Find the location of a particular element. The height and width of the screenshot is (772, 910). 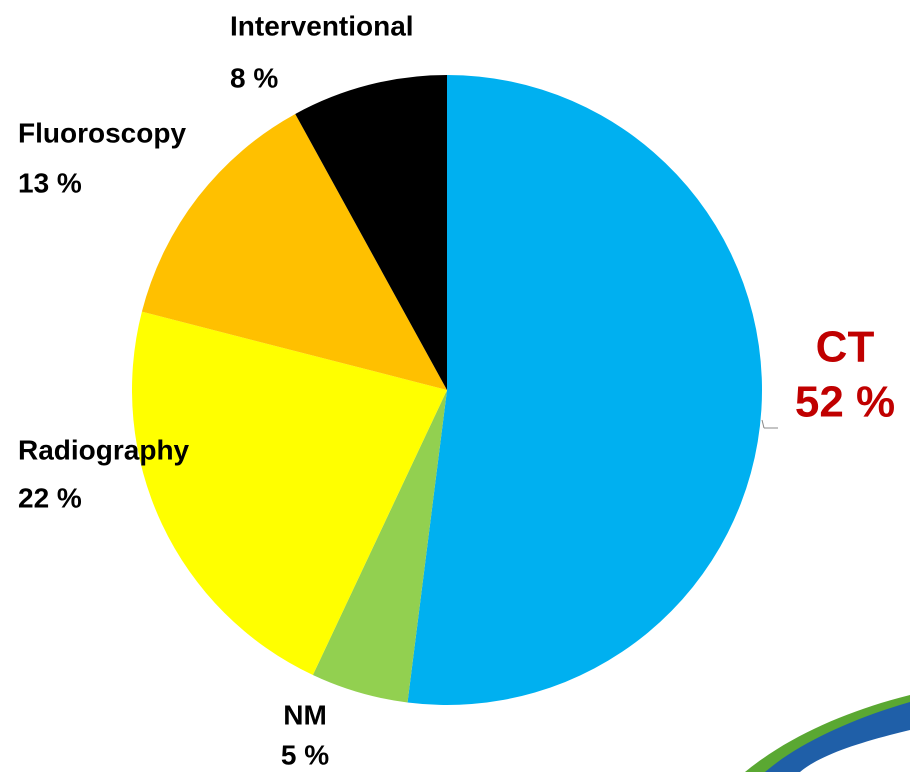

decoration is located at coordinates (827, 733).